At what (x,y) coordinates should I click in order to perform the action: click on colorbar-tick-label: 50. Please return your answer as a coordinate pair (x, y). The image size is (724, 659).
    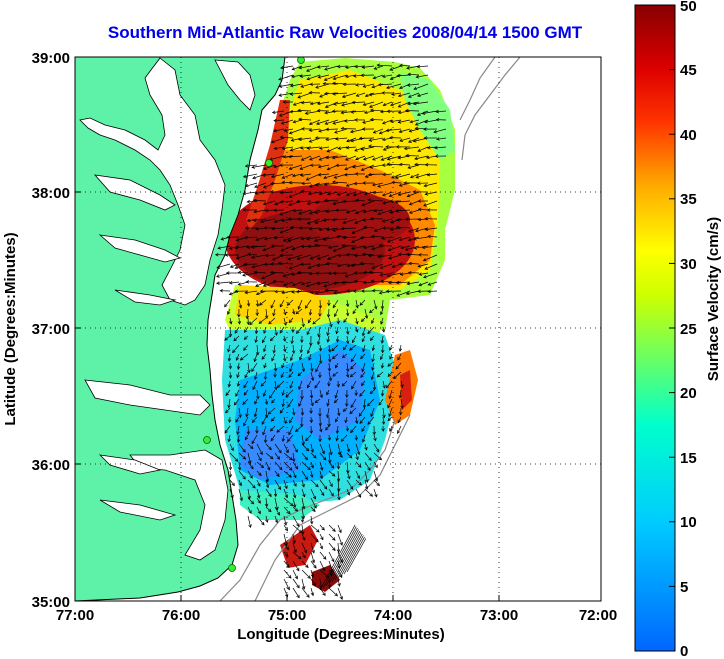
    Looking at the image, I should click on (688, 7).